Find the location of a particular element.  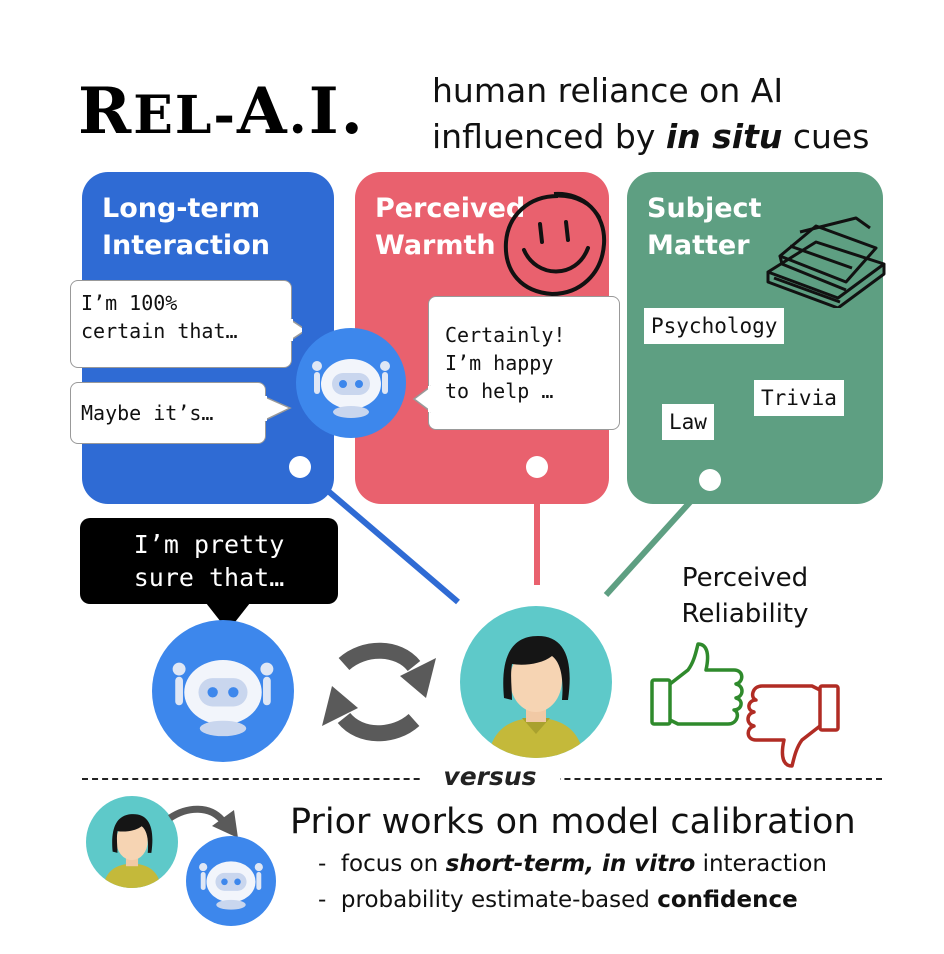

panel-title-line: Perceived is located at coordinates (450, 208).